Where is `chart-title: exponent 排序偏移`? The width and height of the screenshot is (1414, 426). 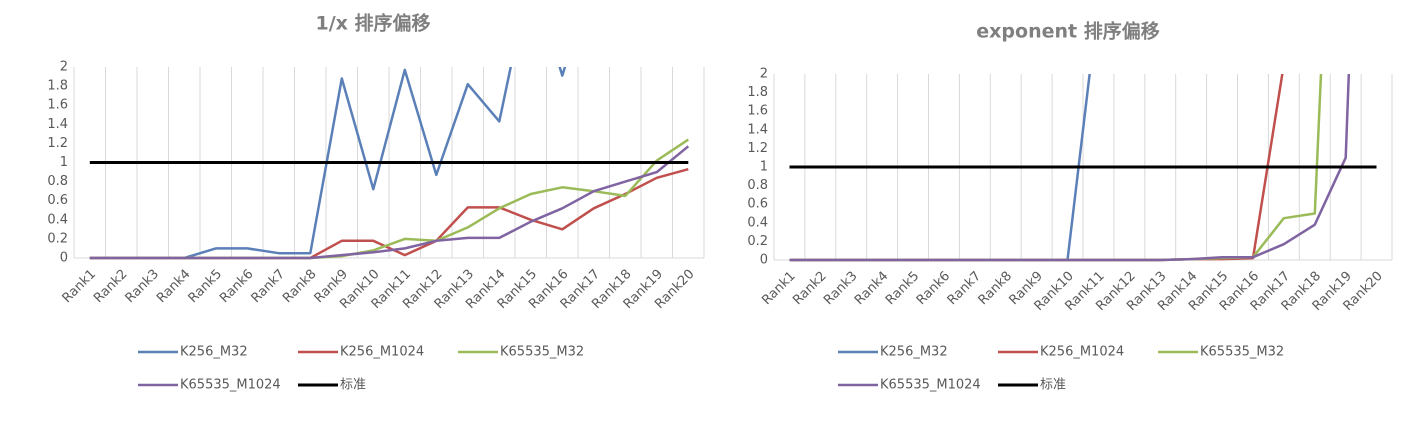 chart-title: exponent 排序偏移 is located at coordinates (1067, 31).